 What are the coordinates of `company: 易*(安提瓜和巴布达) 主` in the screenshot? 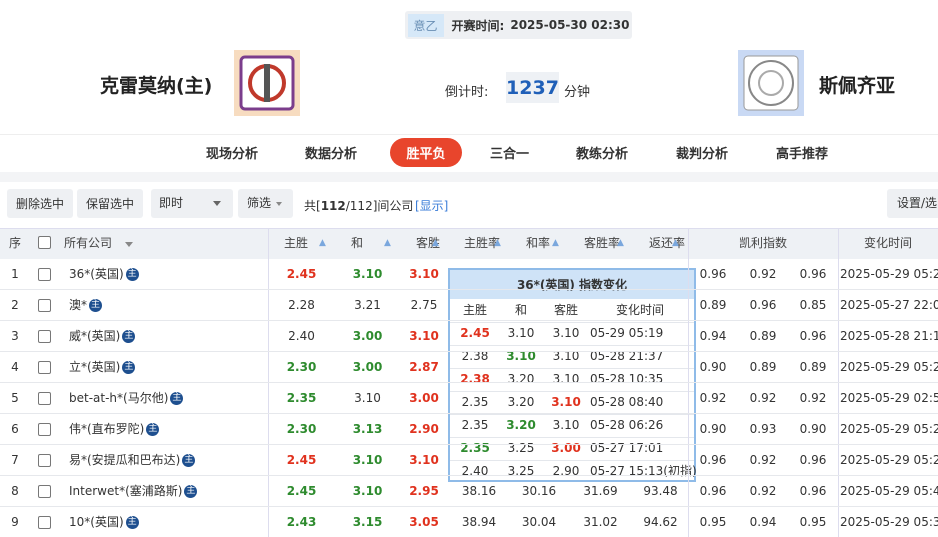 It's located at (132, 460).